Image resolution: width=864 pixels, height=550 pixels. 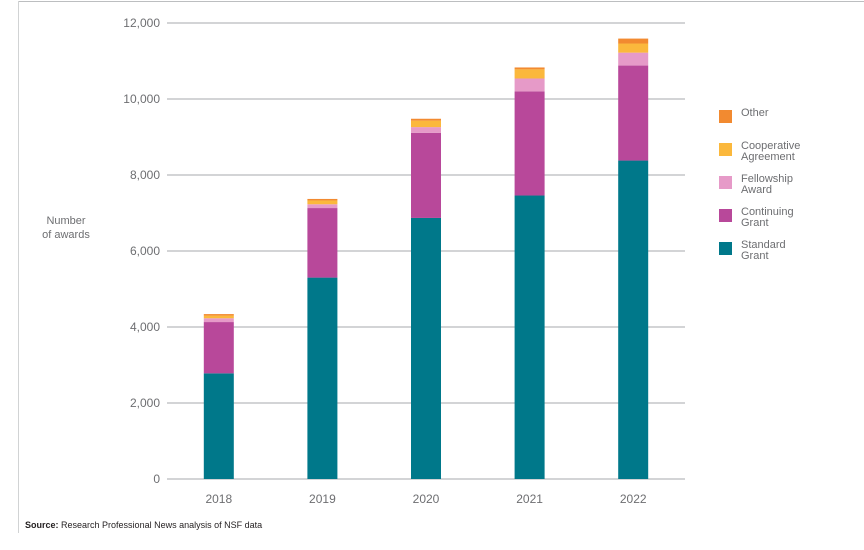 What do you see at coordinates (767, 217) in the screenshot?
I see `legend-label-continuing-grant: Continuing Grant` at bounding box center [767, 217].